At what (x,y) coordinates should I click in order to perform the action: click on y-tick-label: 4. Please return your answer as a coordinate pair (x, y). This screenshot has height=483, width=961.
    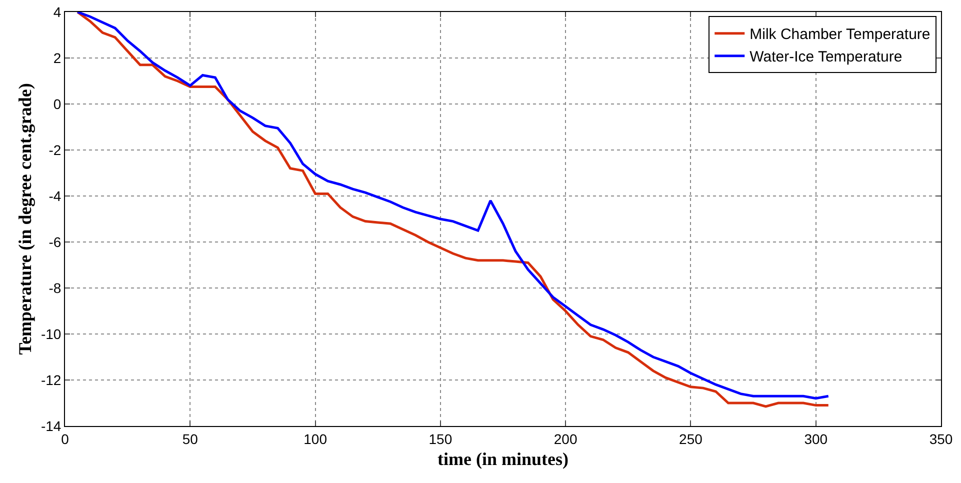
    Looking at the image, I should click on (57, 12).